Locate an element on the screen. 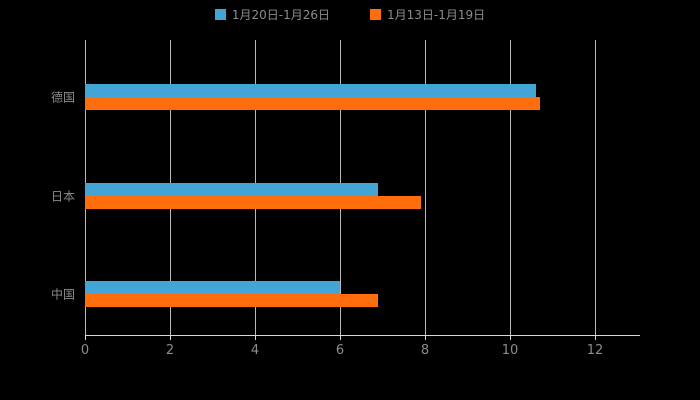 The height and width of the screenshot is (400, 700). x-tick-label: 10 is located at coordinates (510, 350).